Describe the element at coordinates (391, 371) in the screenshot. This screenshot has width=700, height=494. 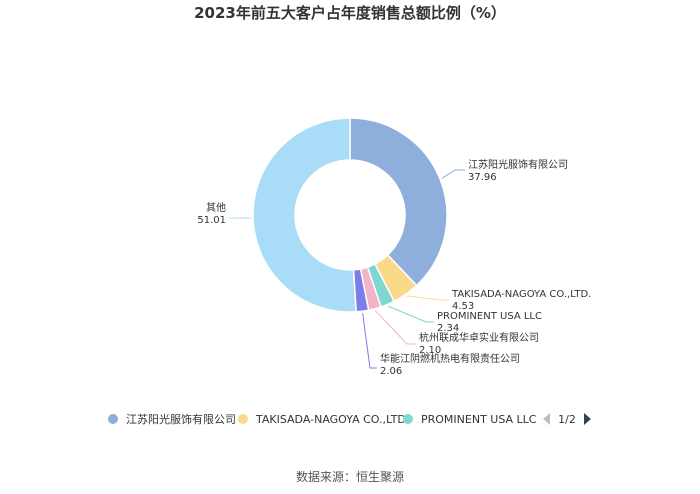
I see `slice-value-4: 2.06` at that location.